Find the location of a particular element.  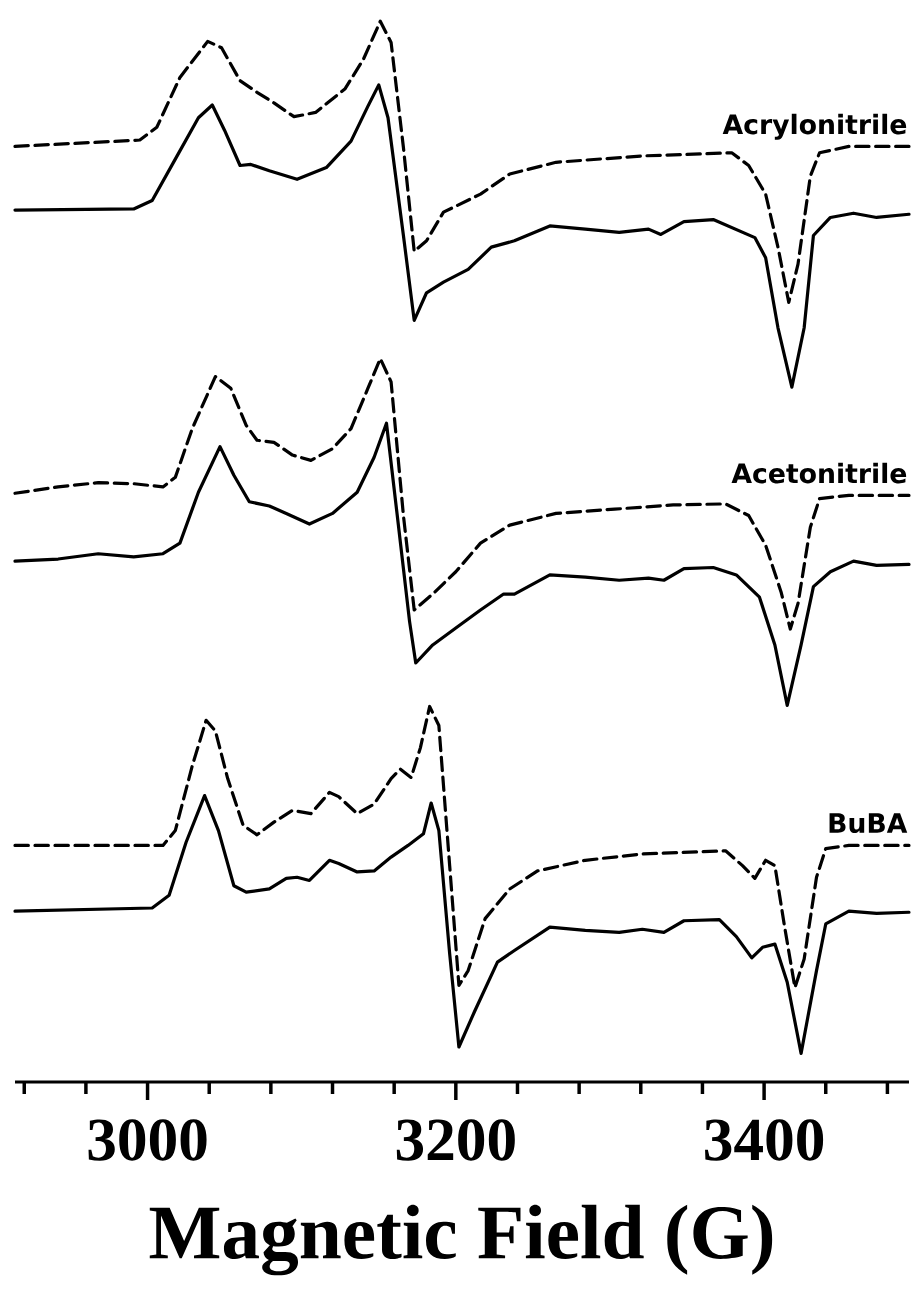

x-tick-label: 3200 is located at coordinates (455, 1140).